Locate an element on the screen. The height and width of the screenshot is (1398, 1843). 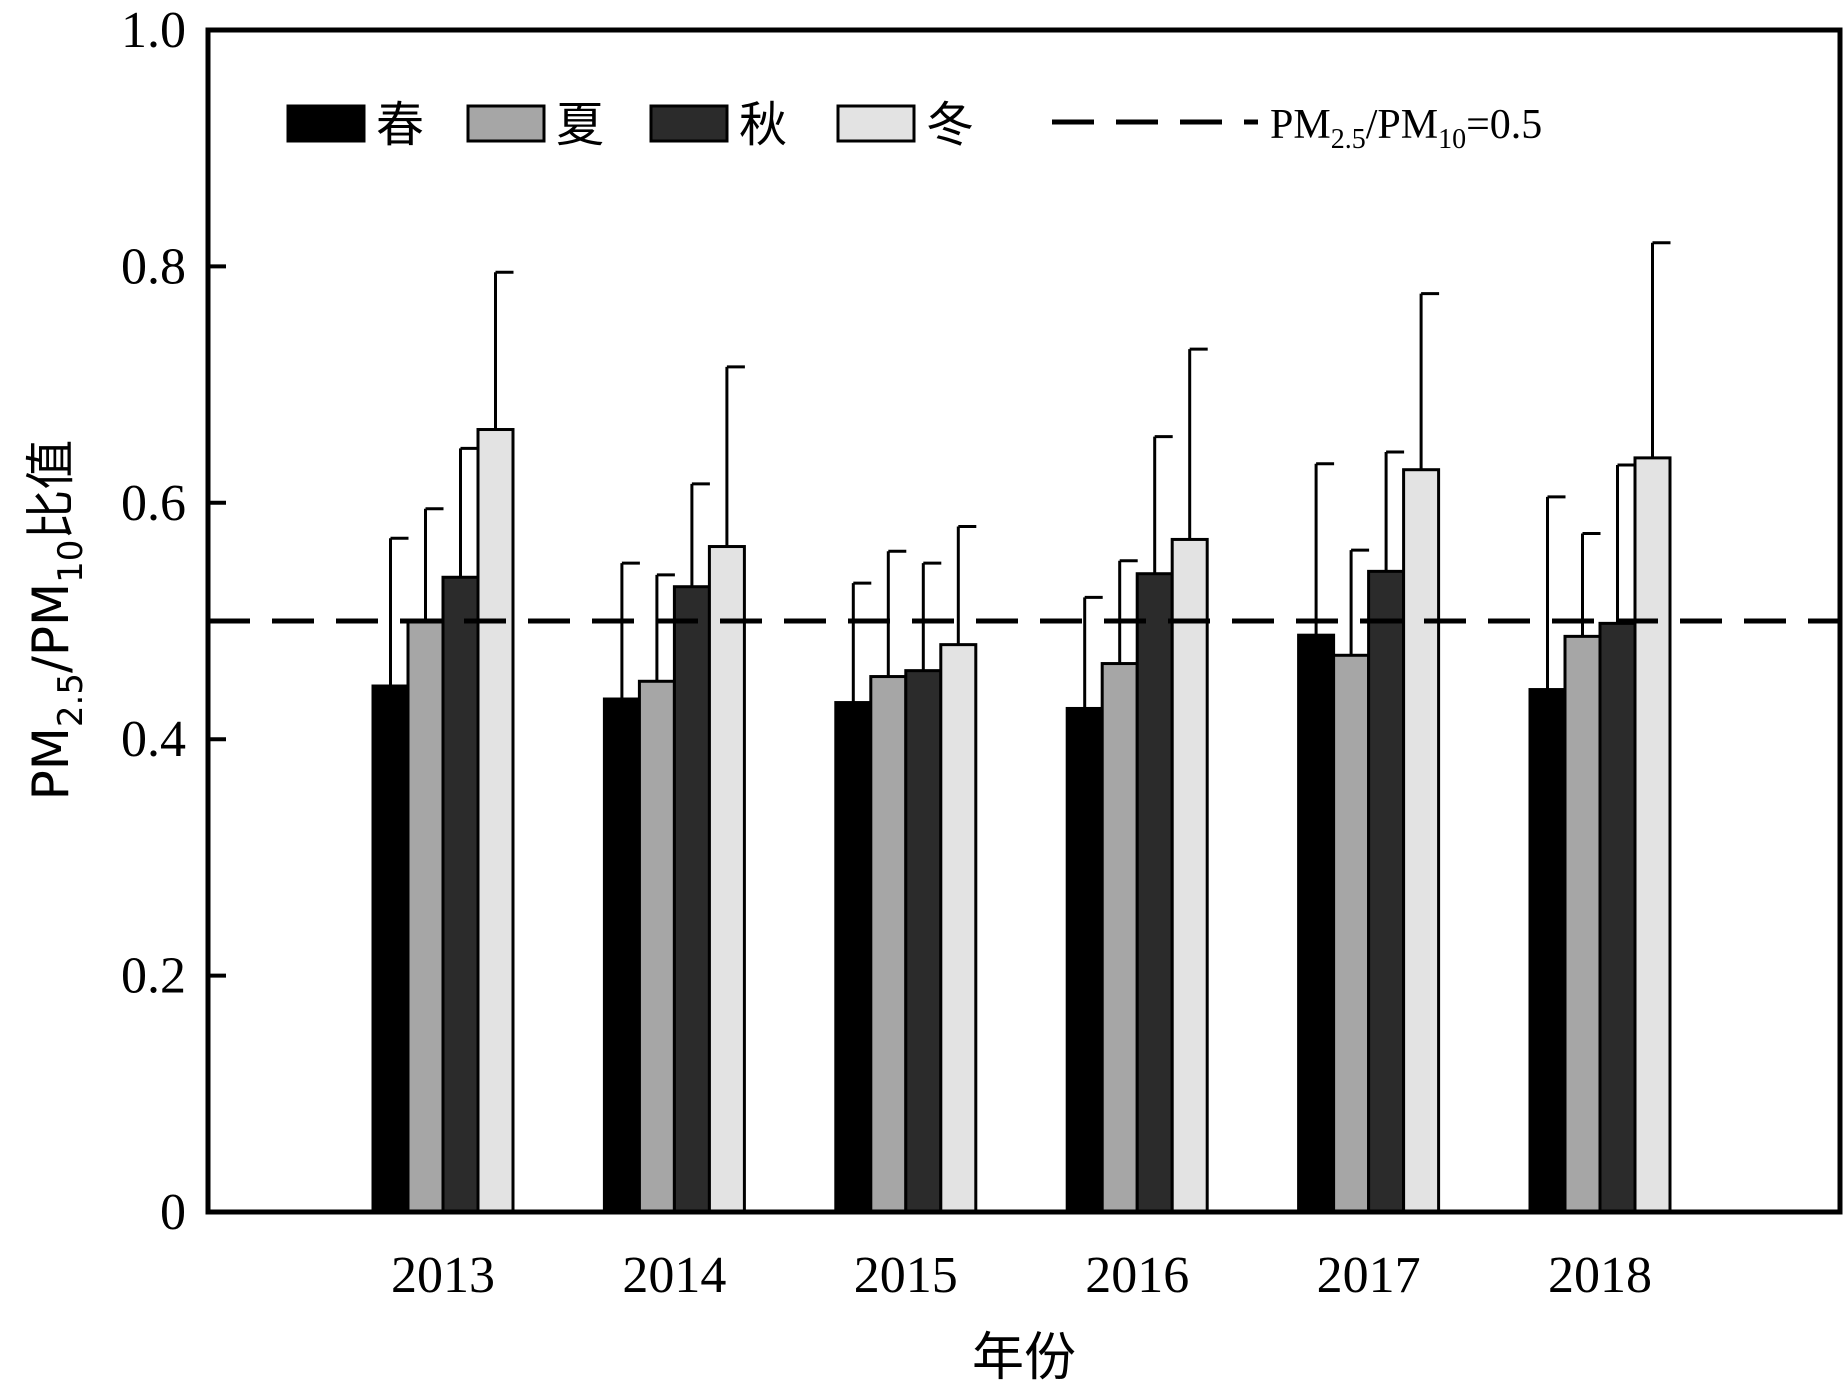
bar-2018-冬 is located at coordinates (1652, 835).